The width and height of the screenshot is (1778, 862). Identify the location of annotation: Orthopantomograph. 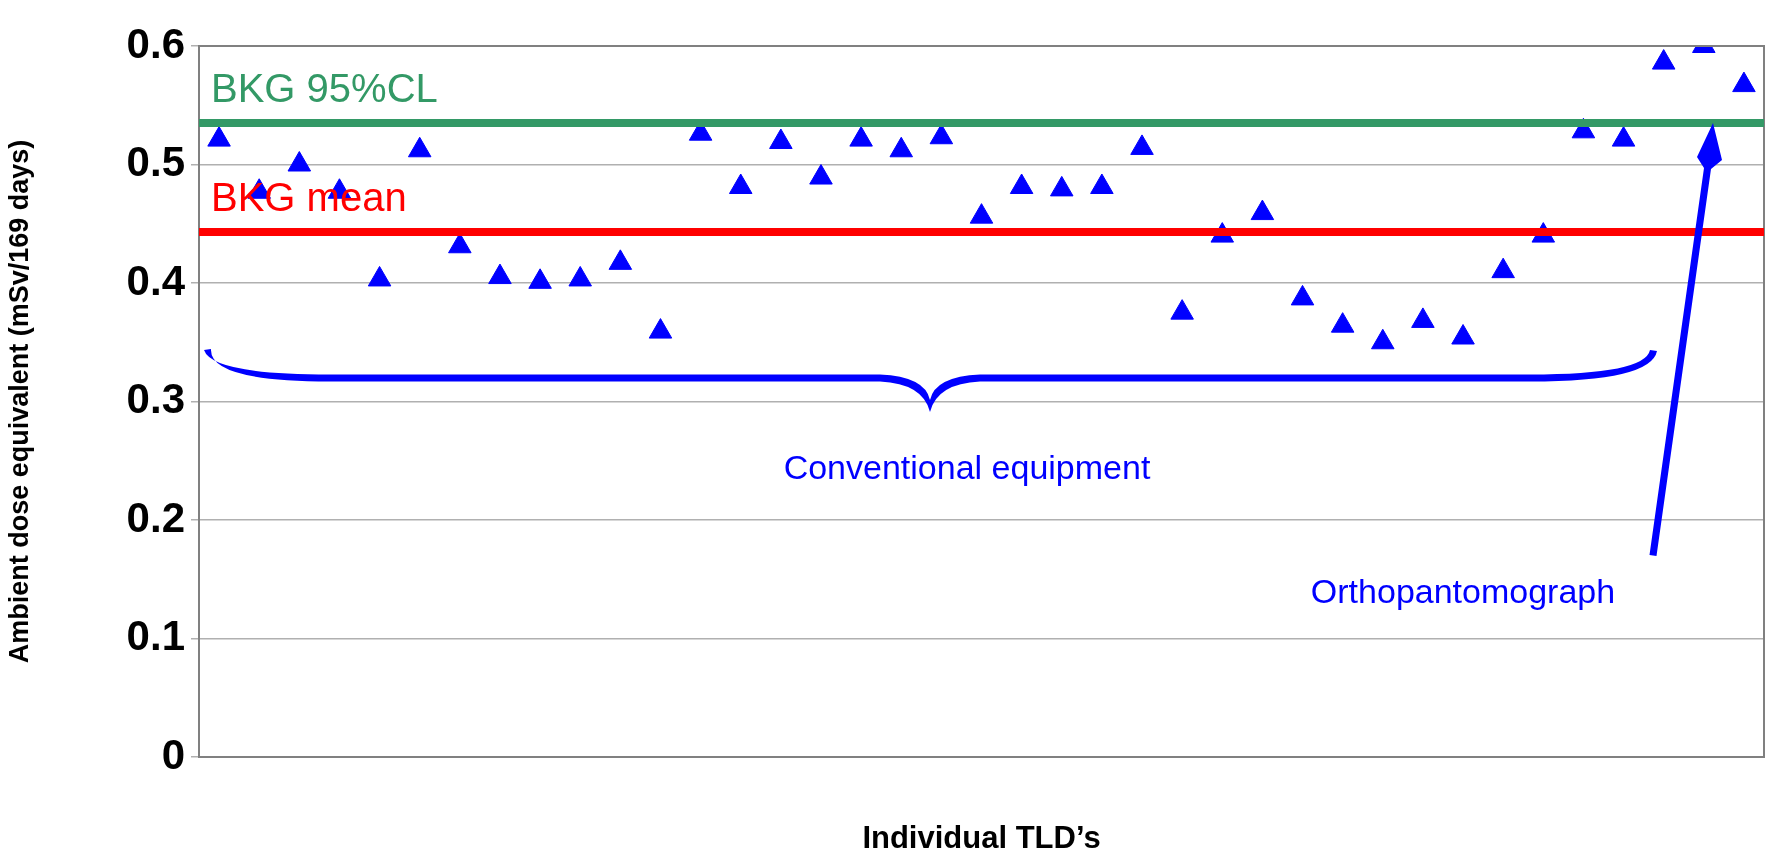
(1463, 591).